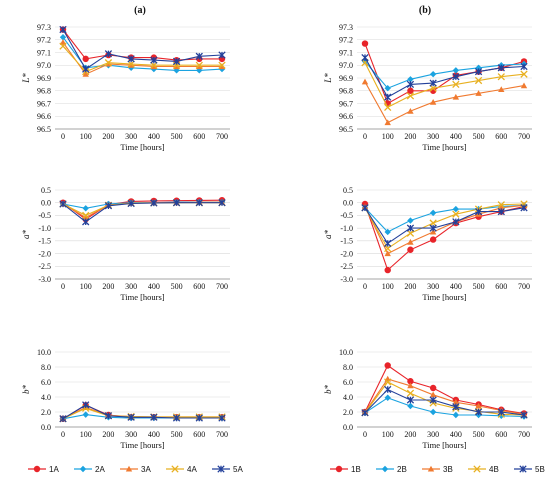  Describe the element at coordinates (328, 235) in the screenshot. I see `y-axis-label: a*` at that location.